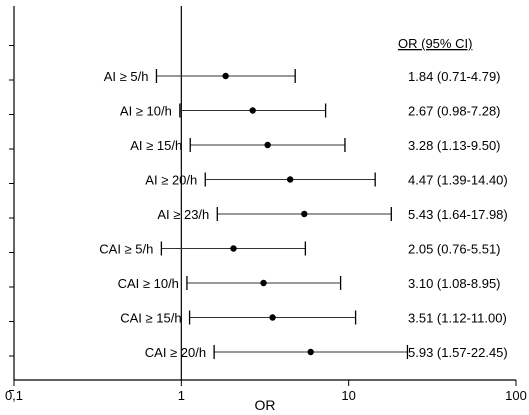 This screenshot has width=529, height=415. Describe the element at coordinates (458, 214) in the screenshot. I see `or-ci-value: 5.43 (1.64-17.98)` at that location.